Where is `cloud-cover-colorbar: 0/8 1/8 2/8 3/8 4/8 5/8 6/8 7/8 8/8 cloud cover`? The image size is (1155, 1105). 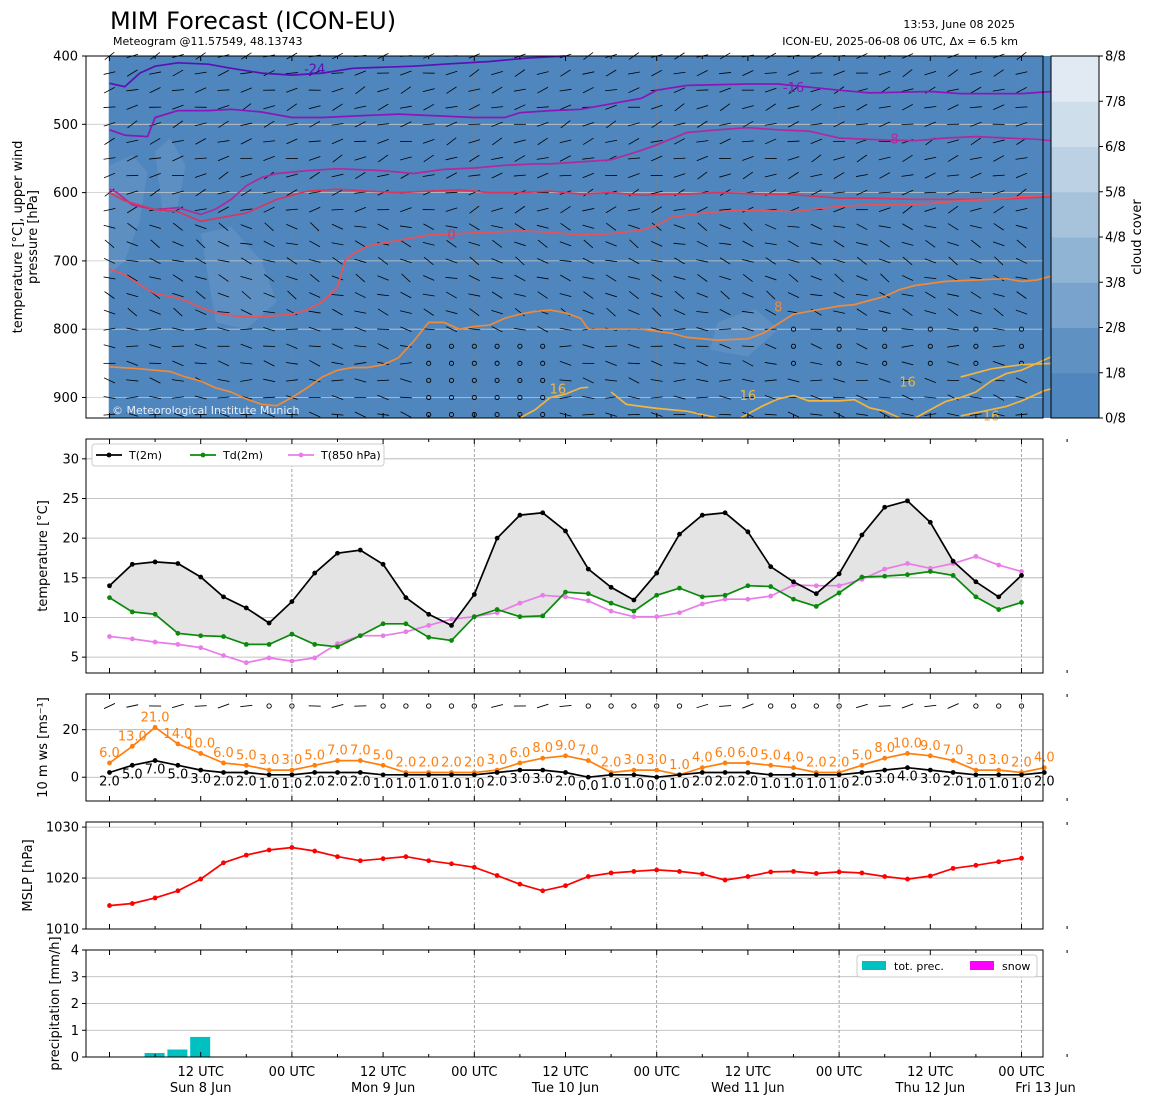
cloud-cover-colorbar: 0/8 1/8 2/8 3/8 4/8 5/8 6/8 7/8 8/8 cloud cover is located at coordinates (1097, 238).